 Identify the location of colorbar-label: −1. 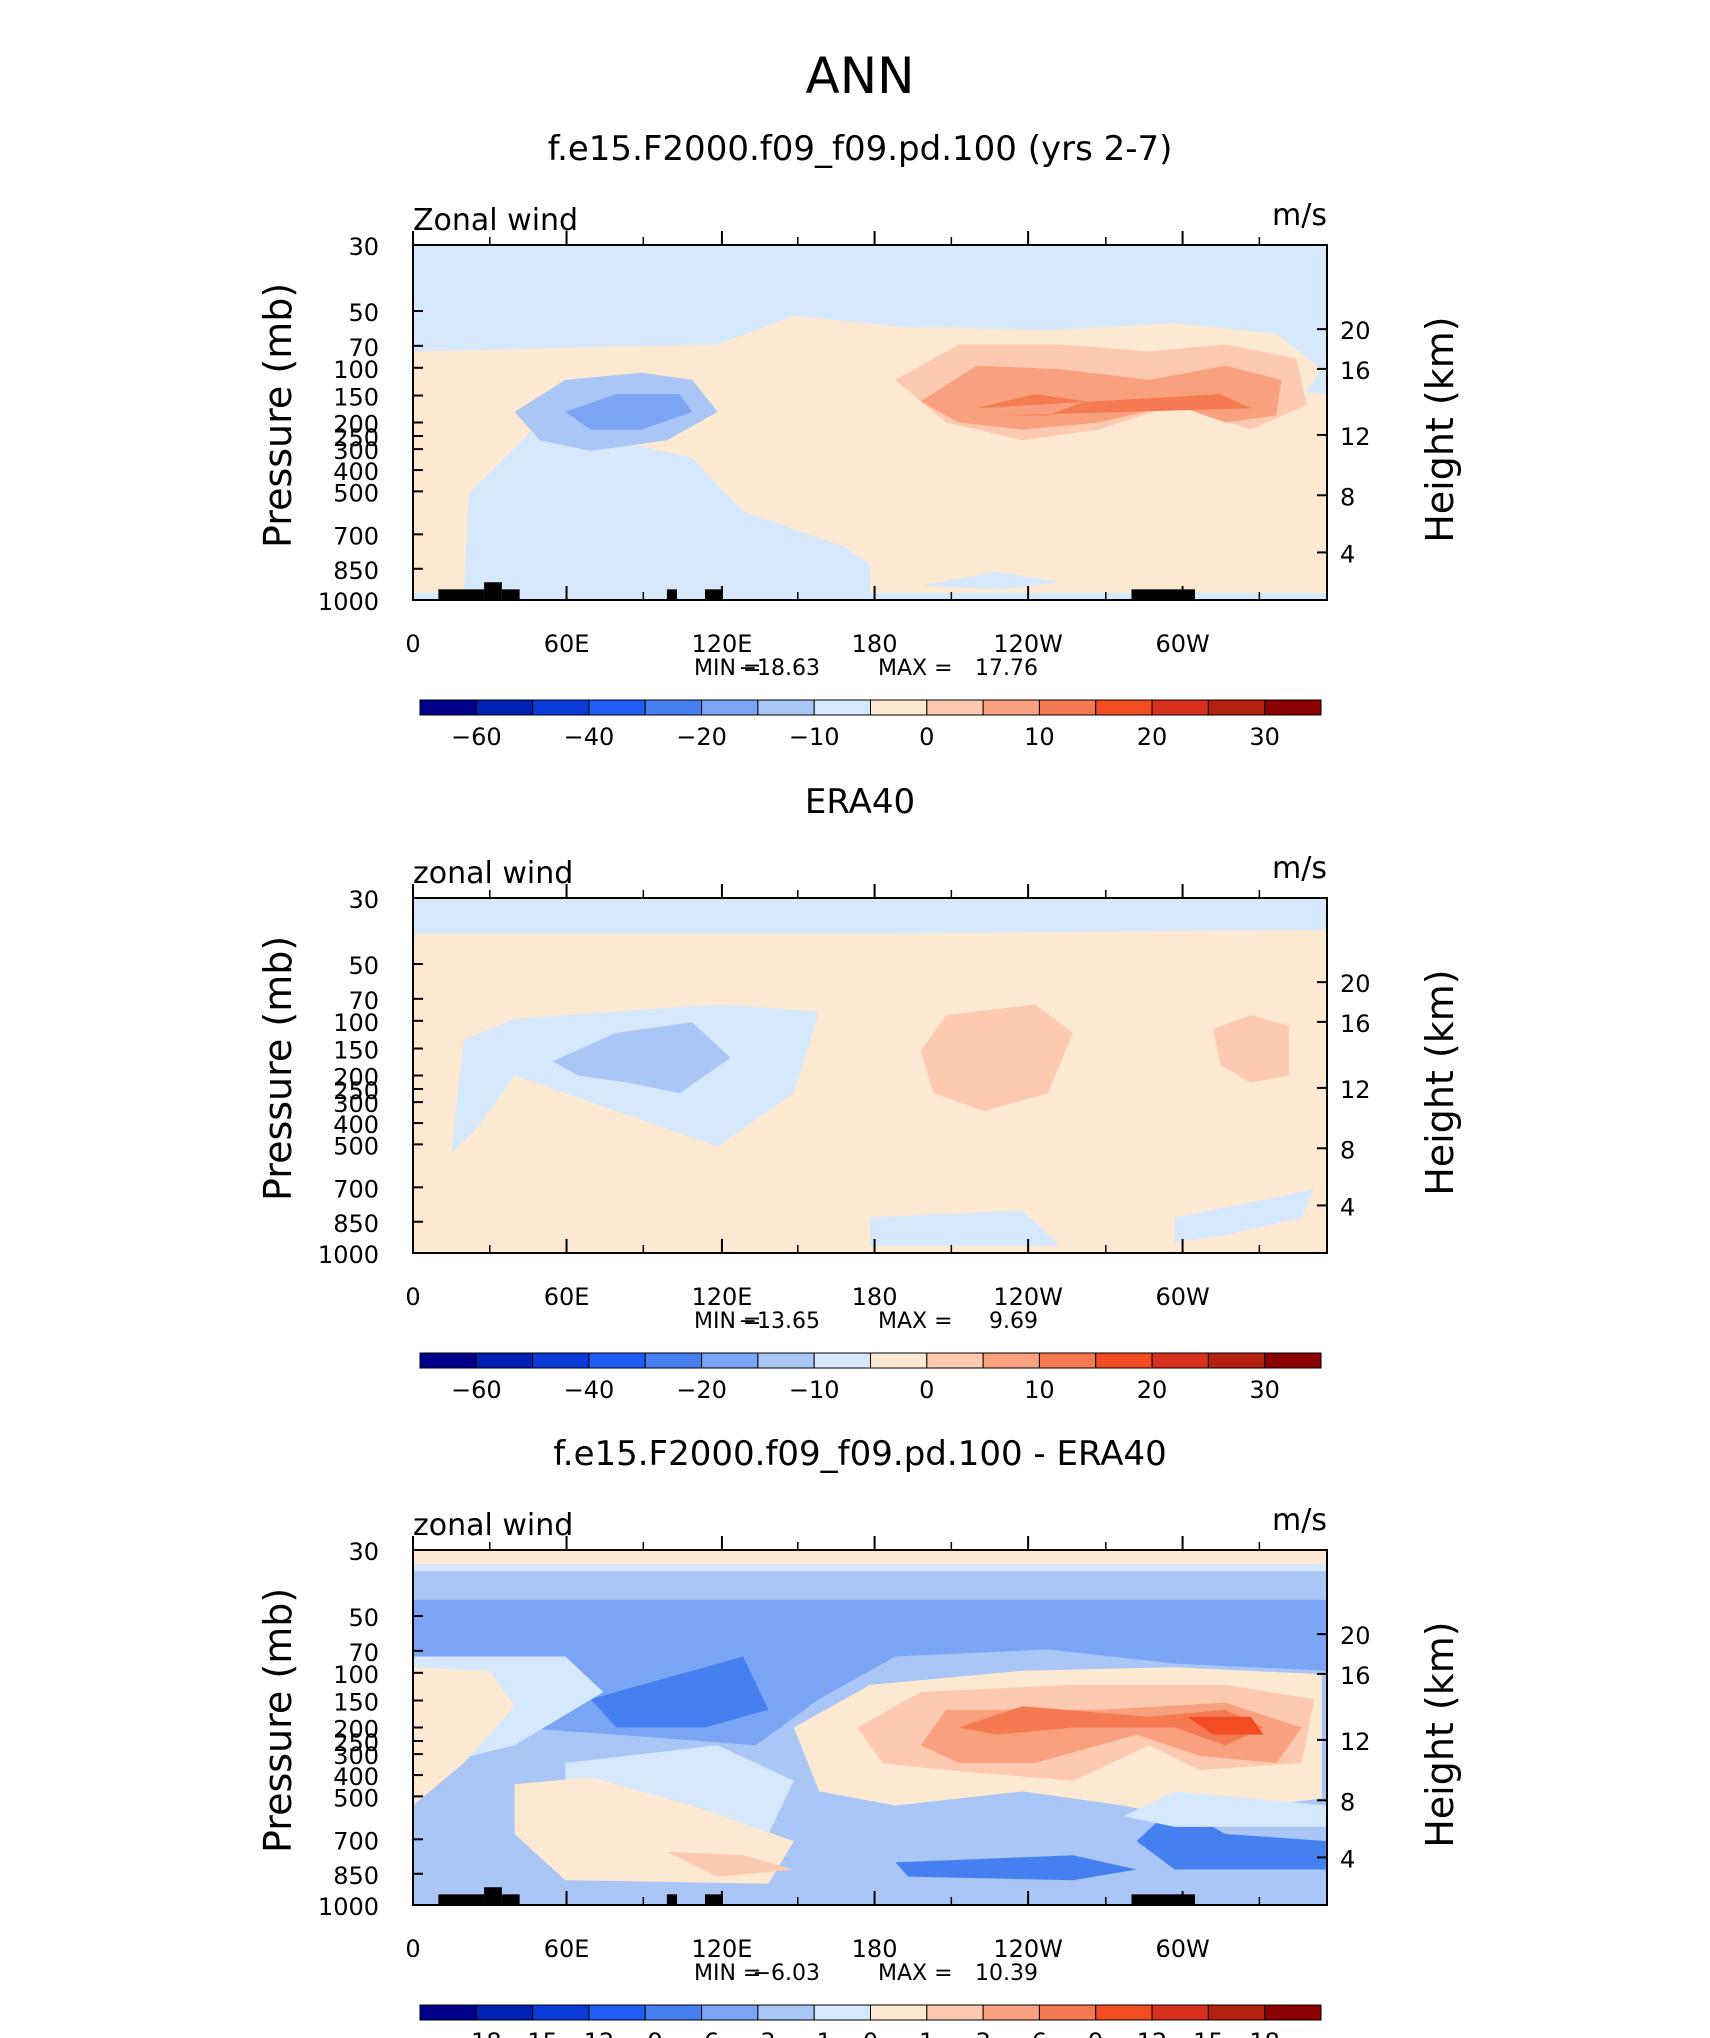
(813, 2033).